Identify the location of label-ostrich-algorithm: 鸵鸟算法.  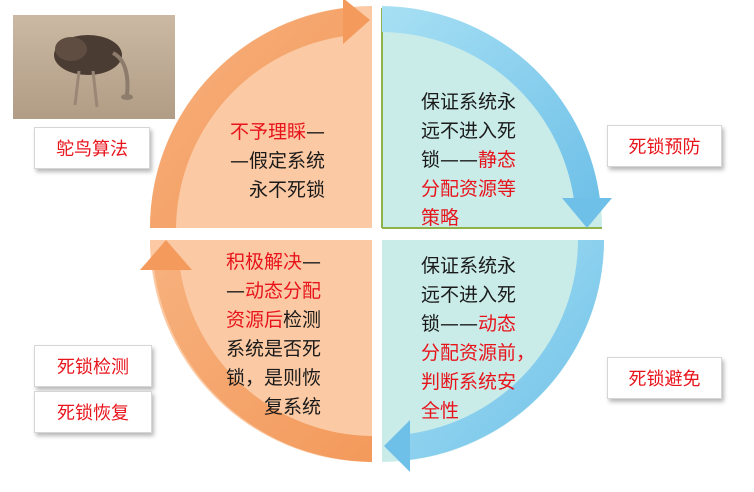
(92, 148).